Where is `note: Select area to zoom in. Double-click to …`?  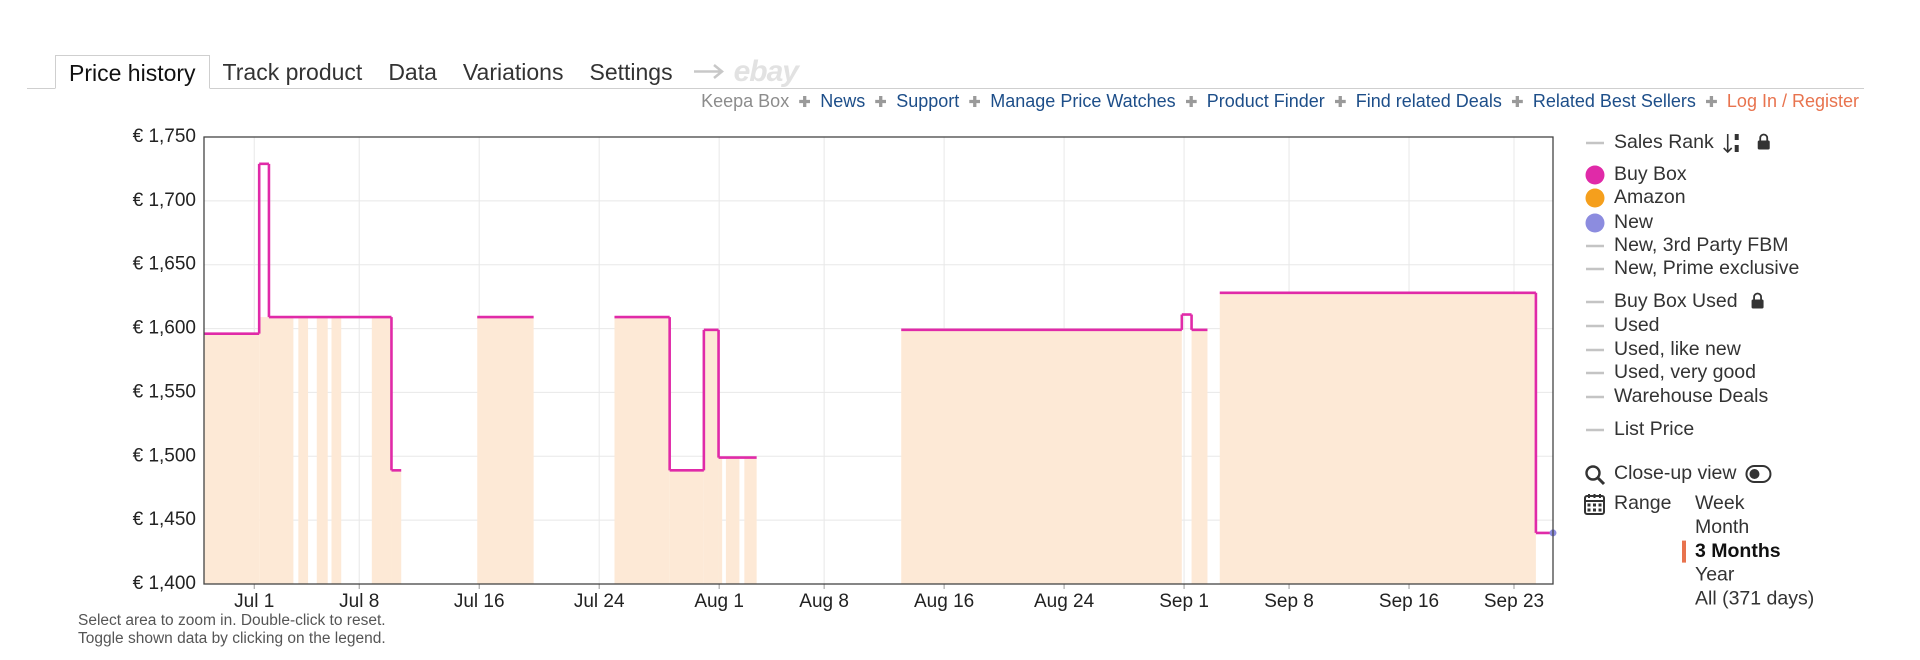 note: Select area to zoom in. Double-click to … is located at coordinates (232, 620).